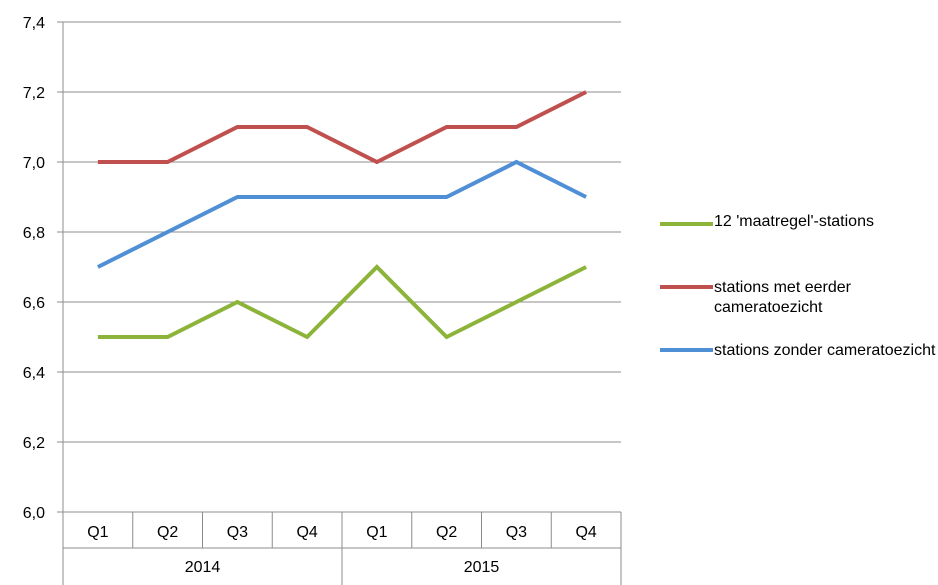  Describe the element at coordinates (686, 350) in the screenshot. I see `legend-swatch-zonder-cameratoezicht` at that location.